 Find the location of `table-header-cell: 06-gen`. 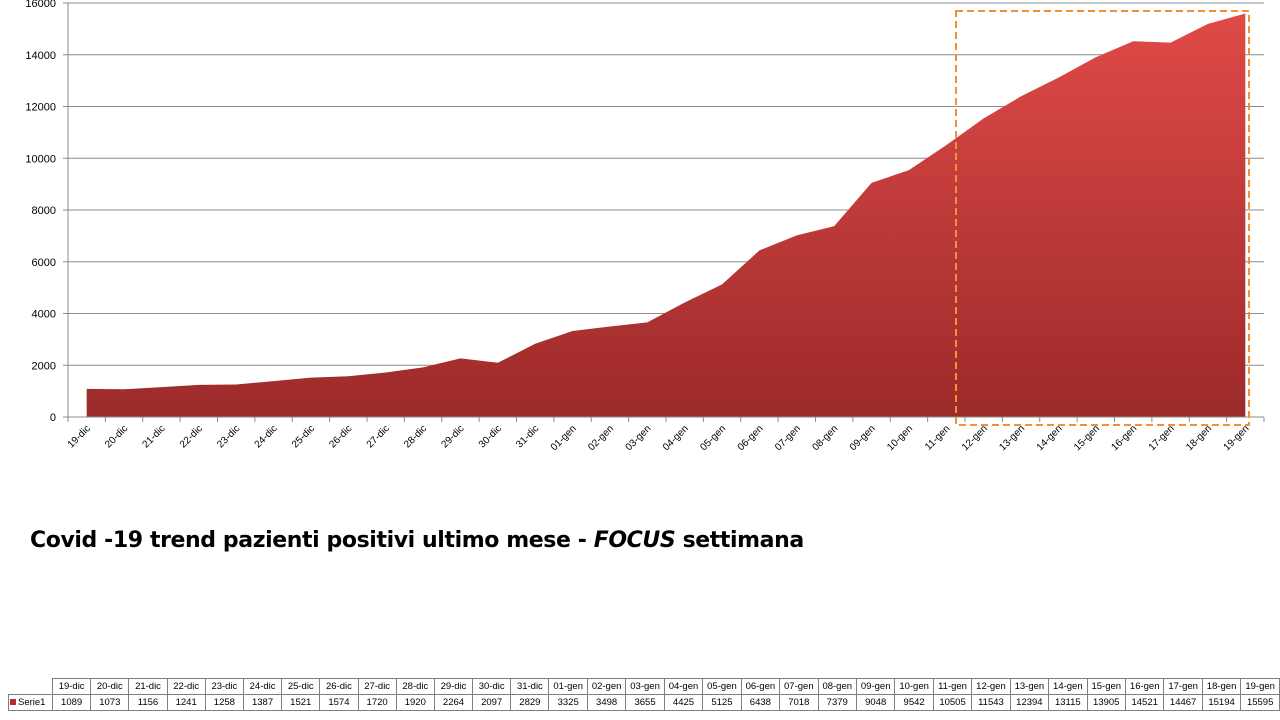

table-header-cell: 06-gen is located at coordinates (760, 686).